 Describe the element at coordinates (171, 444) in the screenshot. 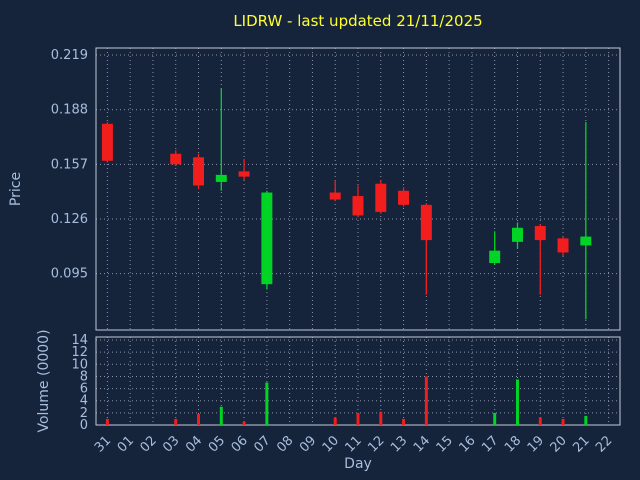

I see `day-tick-label: 03` at that location.